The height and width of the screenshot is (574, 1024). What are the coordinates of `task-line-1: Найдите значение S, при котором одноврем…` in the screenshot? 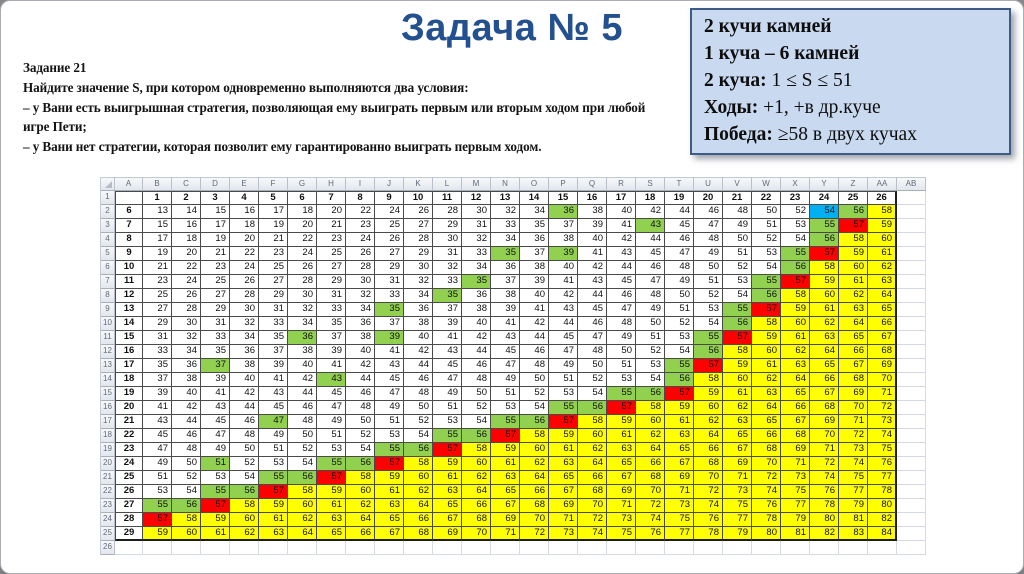 It's located at (246, 88).